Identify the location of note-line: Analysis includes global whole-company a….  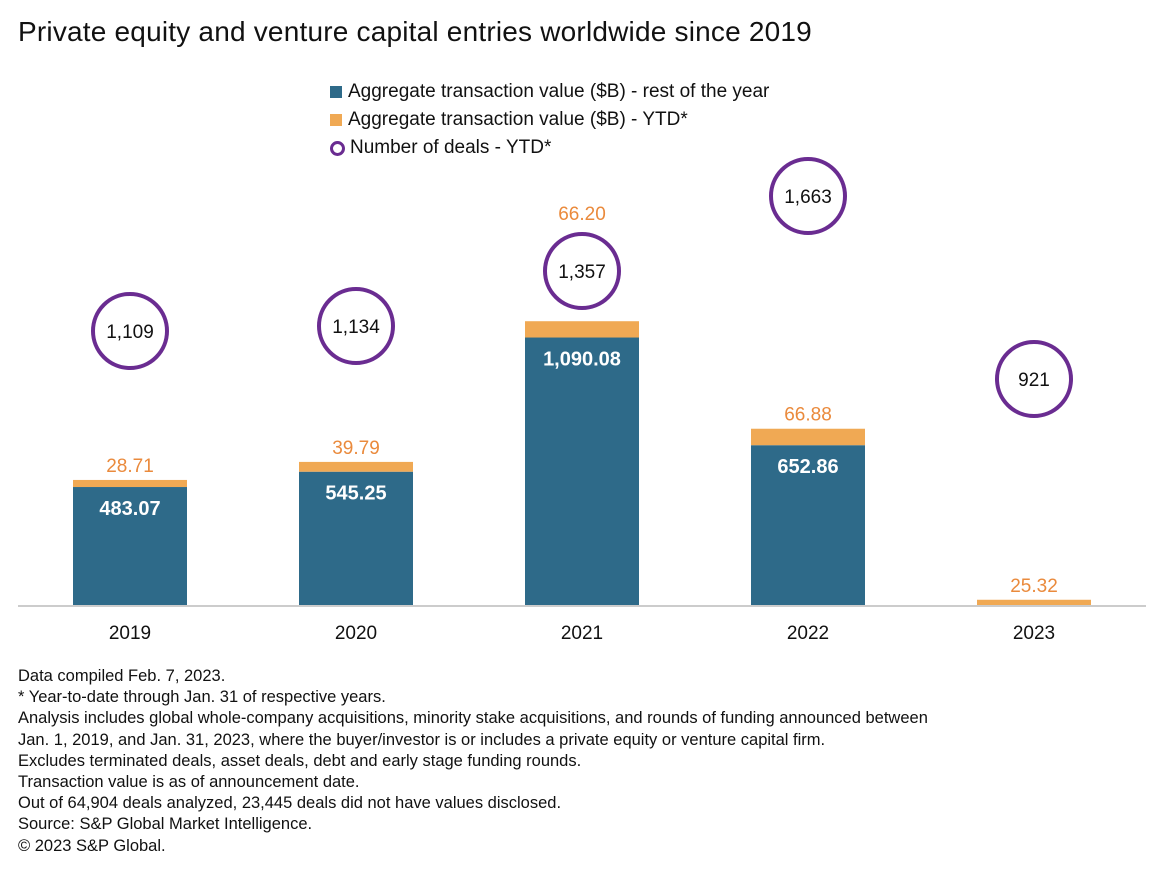
(473, 718).